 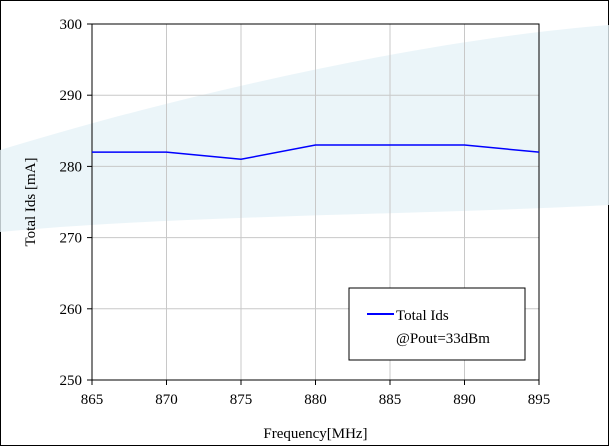 I want to click on y-tick-label-260: 260, so click(x=71, y=310).